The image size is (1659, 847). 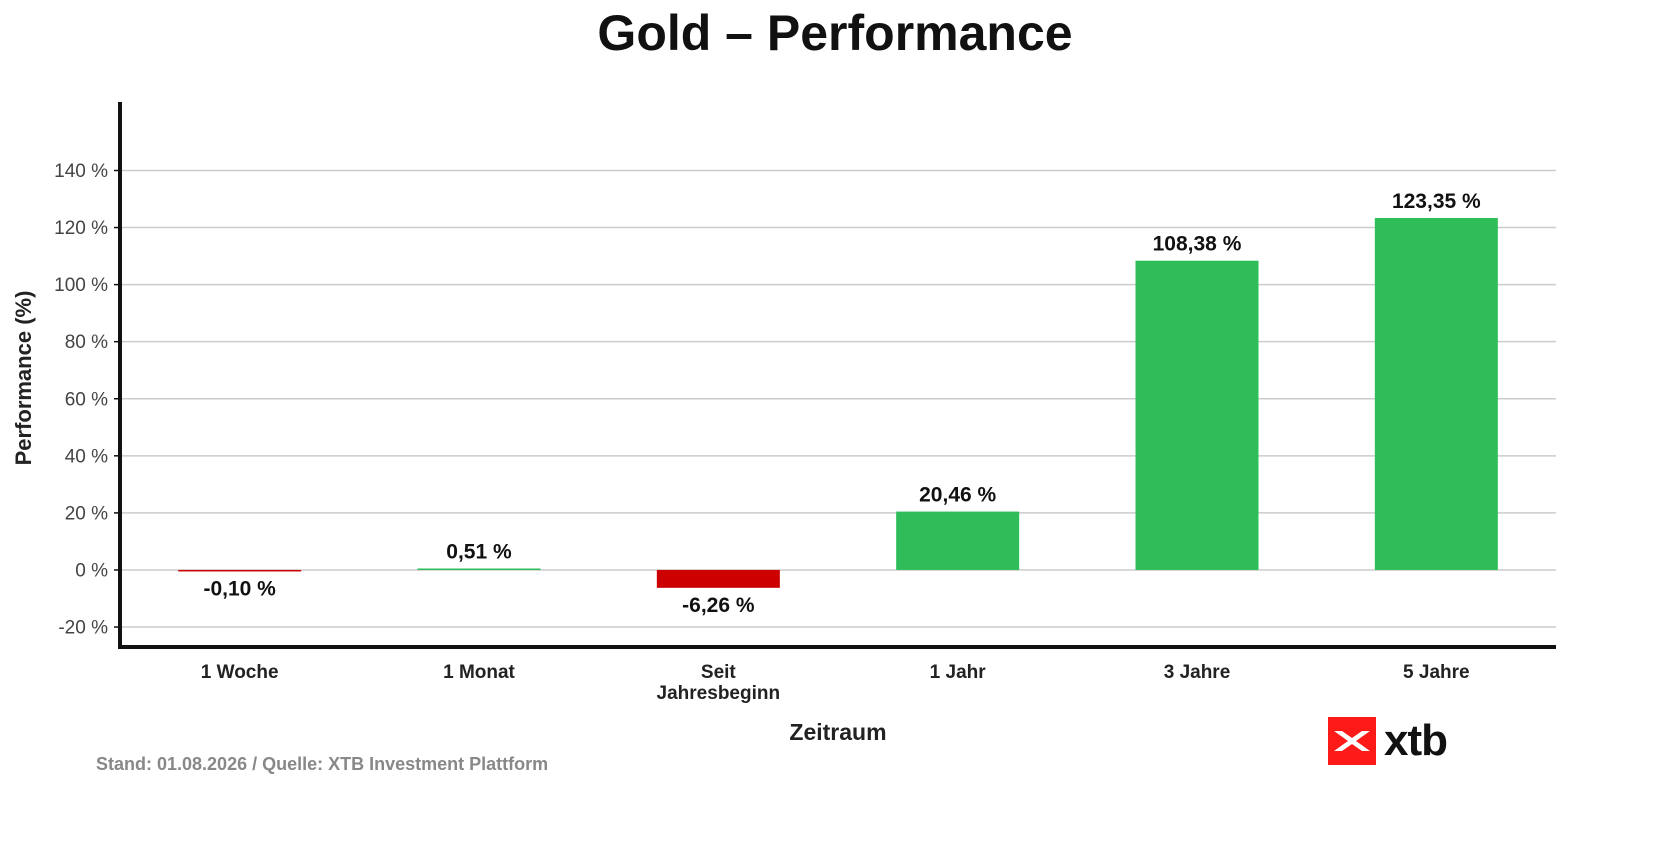 I want to click on x-tick-label-line: Jahresbeginn, so click(x=719, y=693).